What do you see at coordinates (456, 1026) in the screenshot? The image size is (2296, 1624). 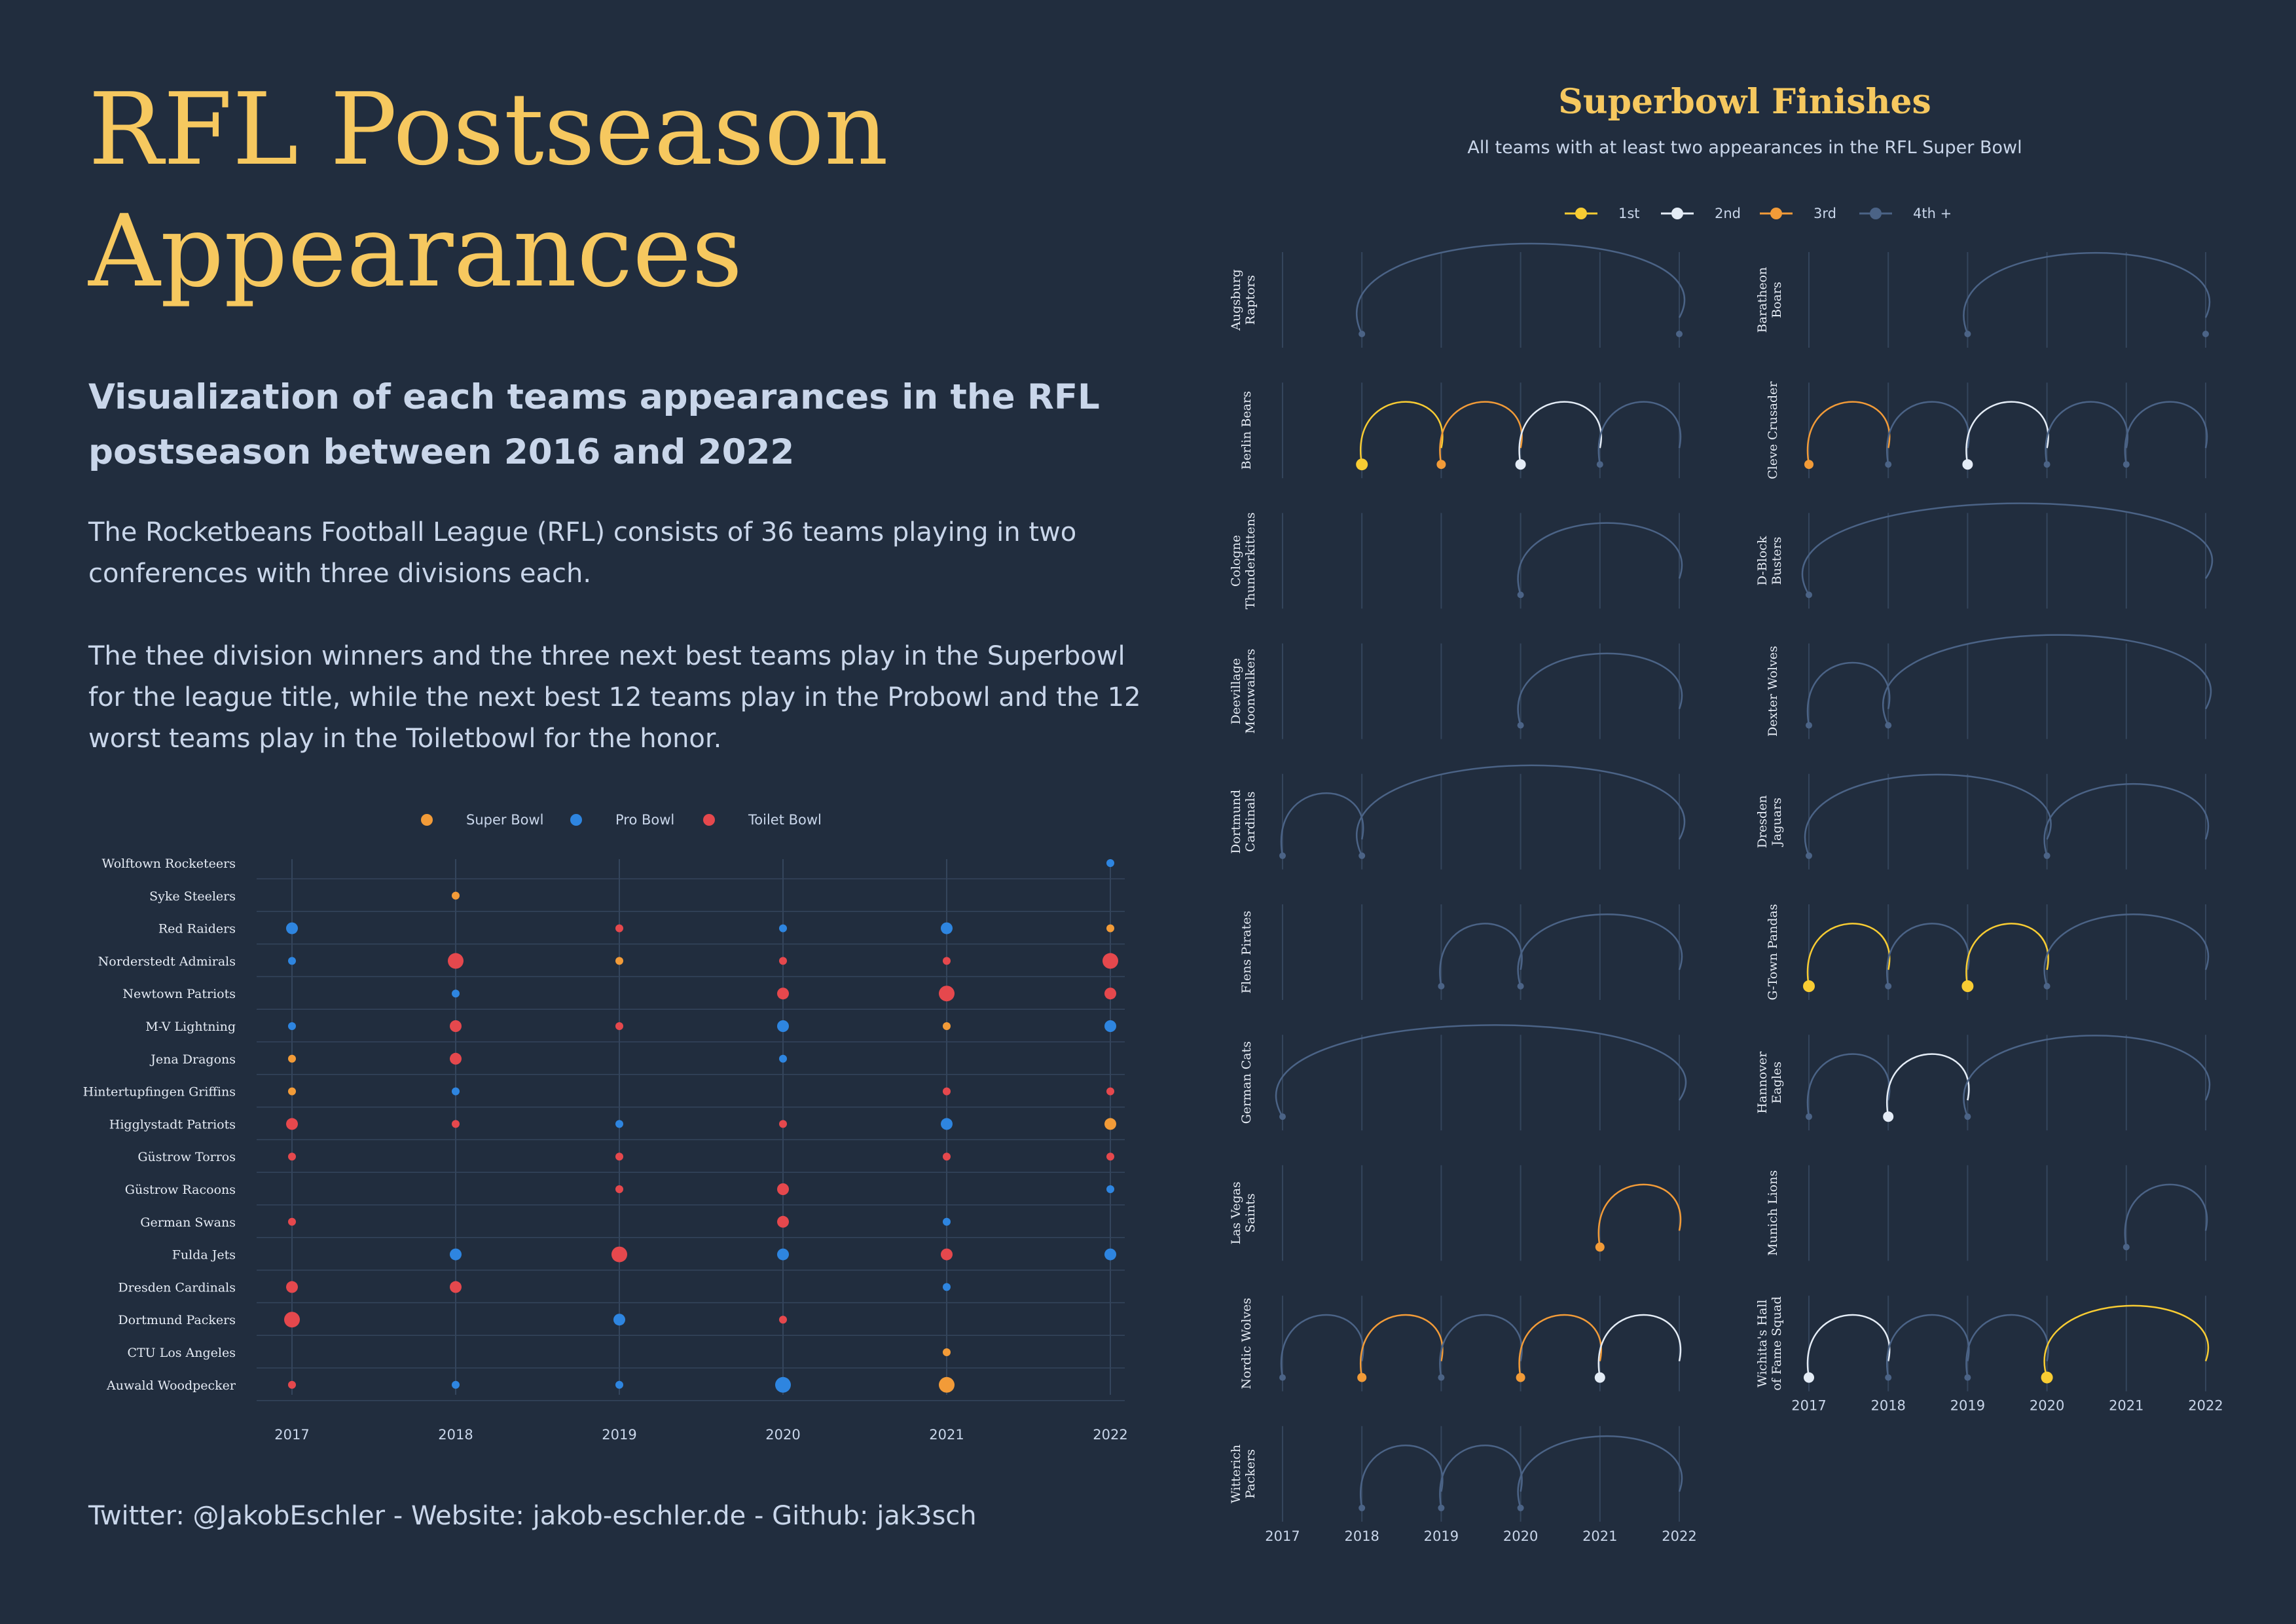 I see `dot-toilet-2018` at bounding box center [456, 1026].